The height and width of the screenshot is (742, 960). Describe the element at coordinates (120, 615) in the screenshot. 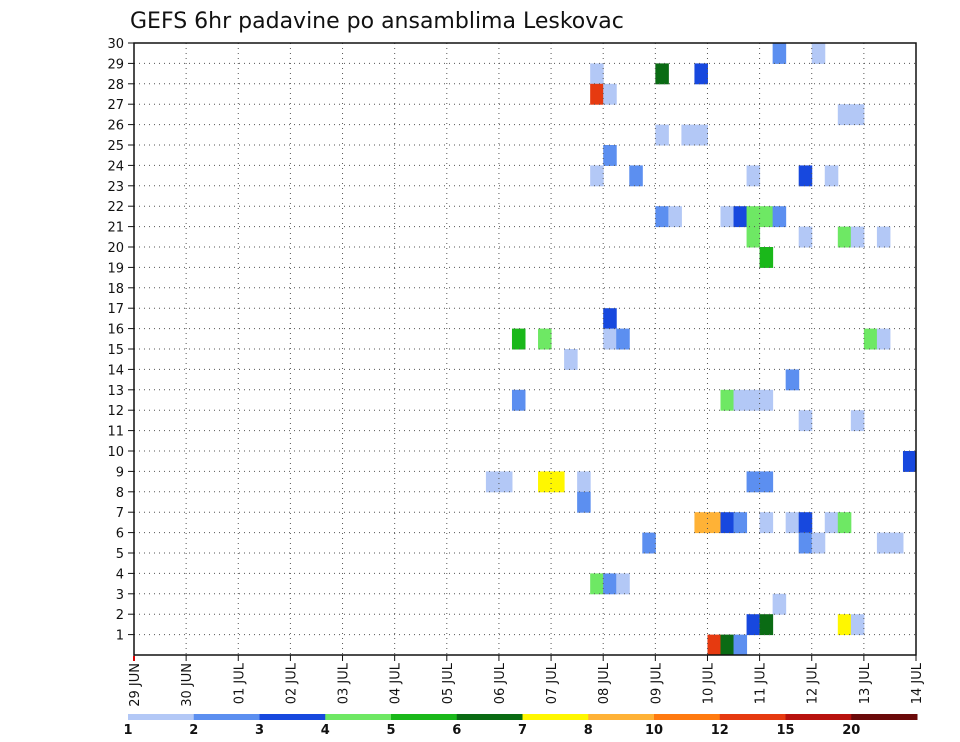

I see `y-tick-label: 2` at that location.